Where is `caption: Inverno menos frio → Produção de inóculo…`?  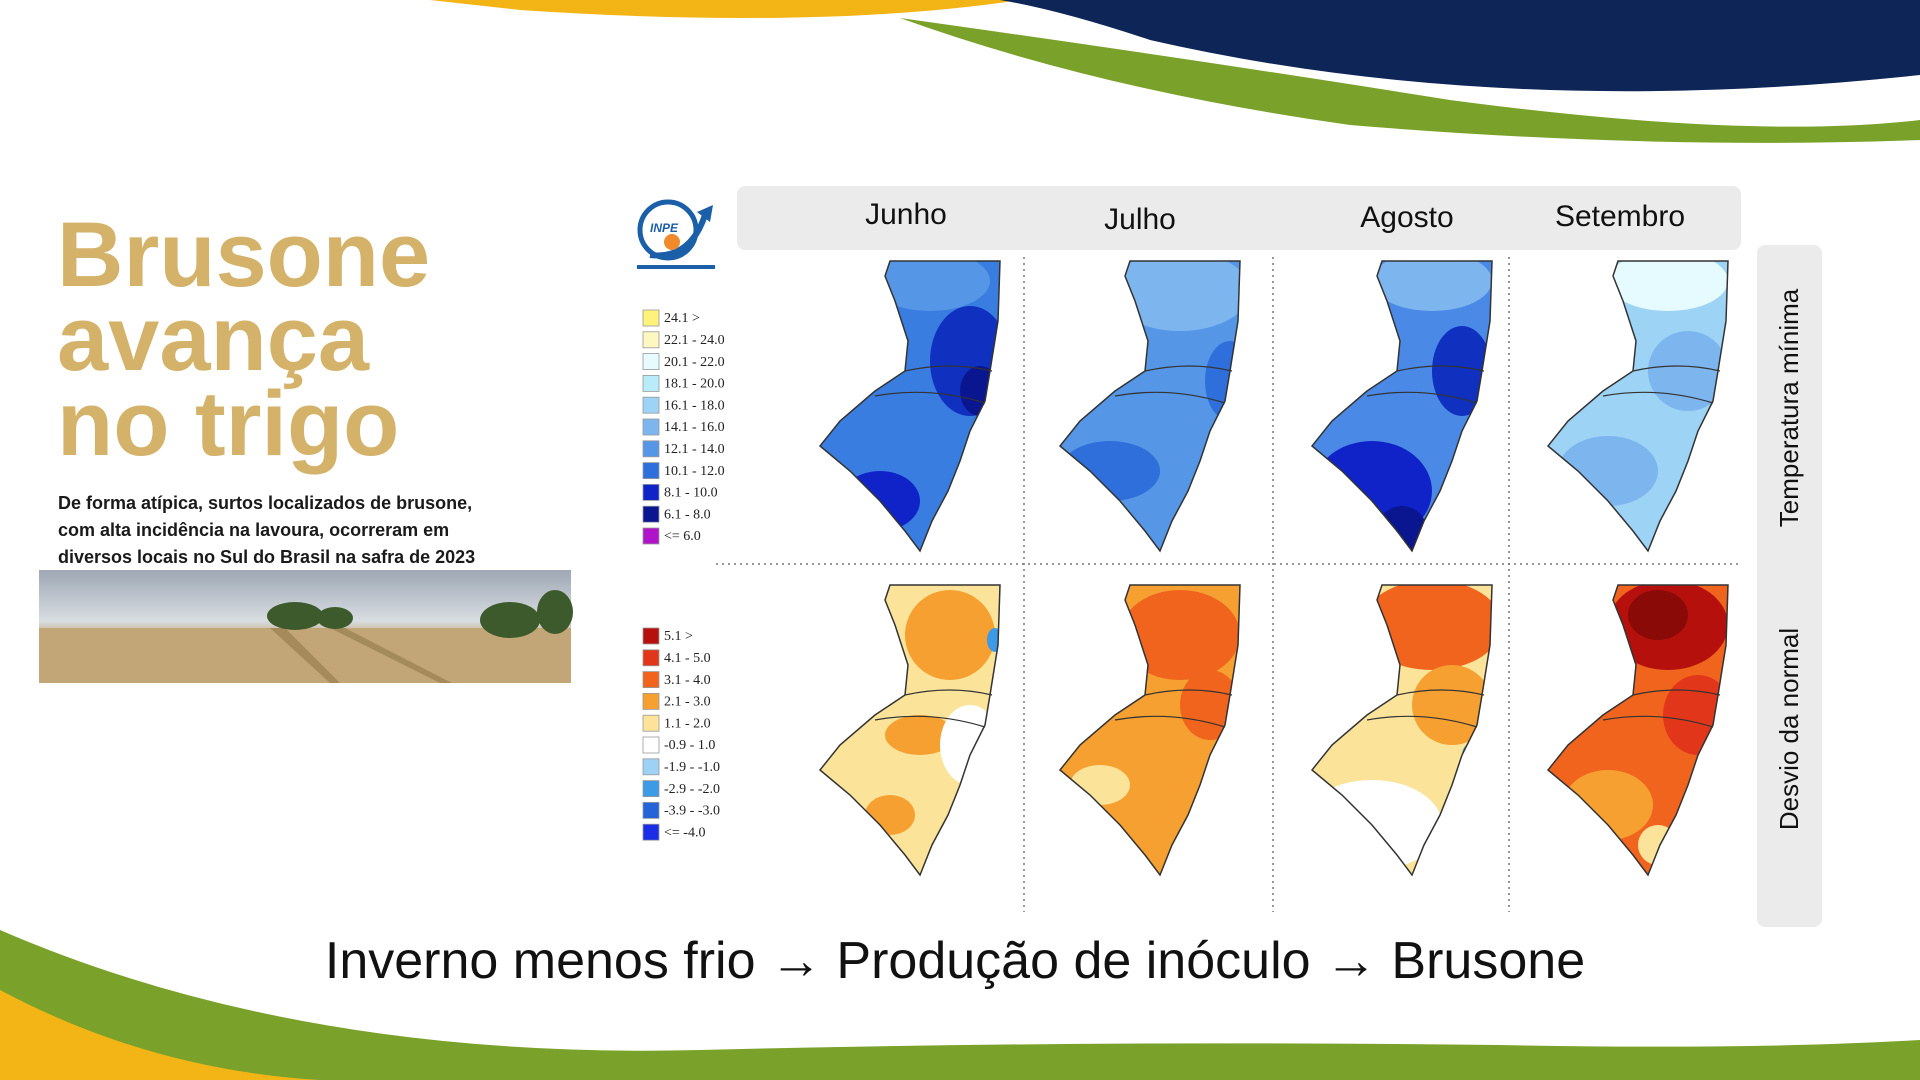
caption: Inverno menos frio → Produção de inóculo… is located at coordinates (955, 961).